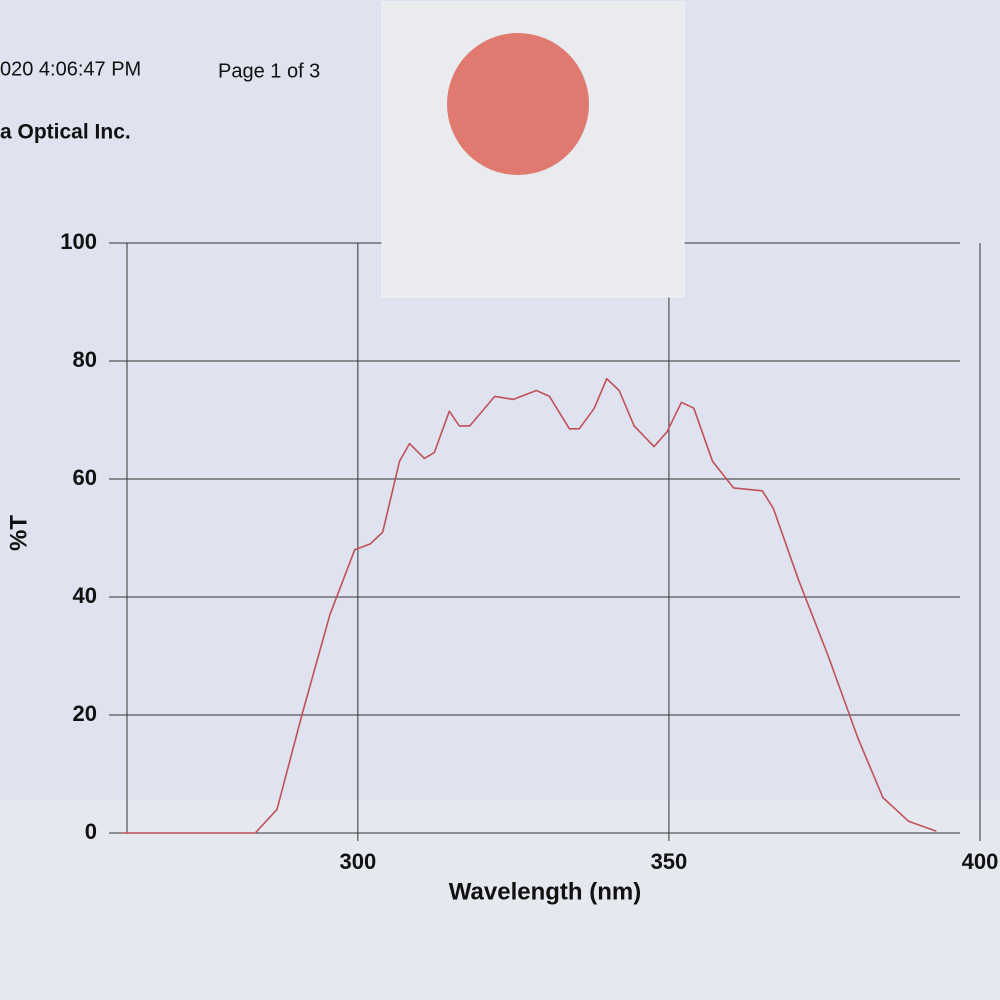 This screenshot has height=1000, width=1000. I want to click on y-tick-label: 0, so click(91, 831).